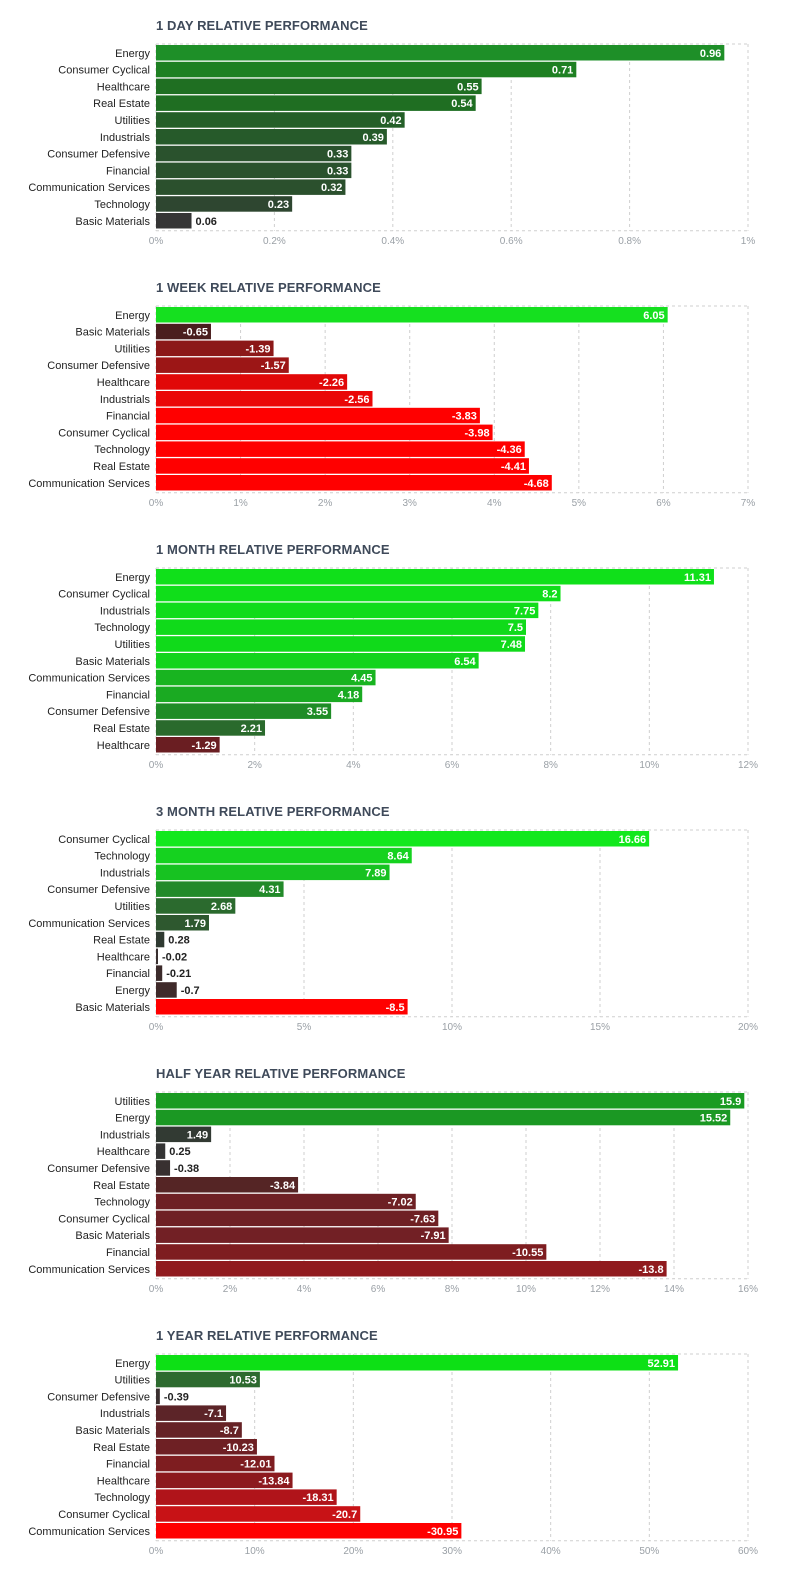 The width and height of the screenshot is (787, 1592). I want to click on value-label: -18.31, so click(317, 1498).